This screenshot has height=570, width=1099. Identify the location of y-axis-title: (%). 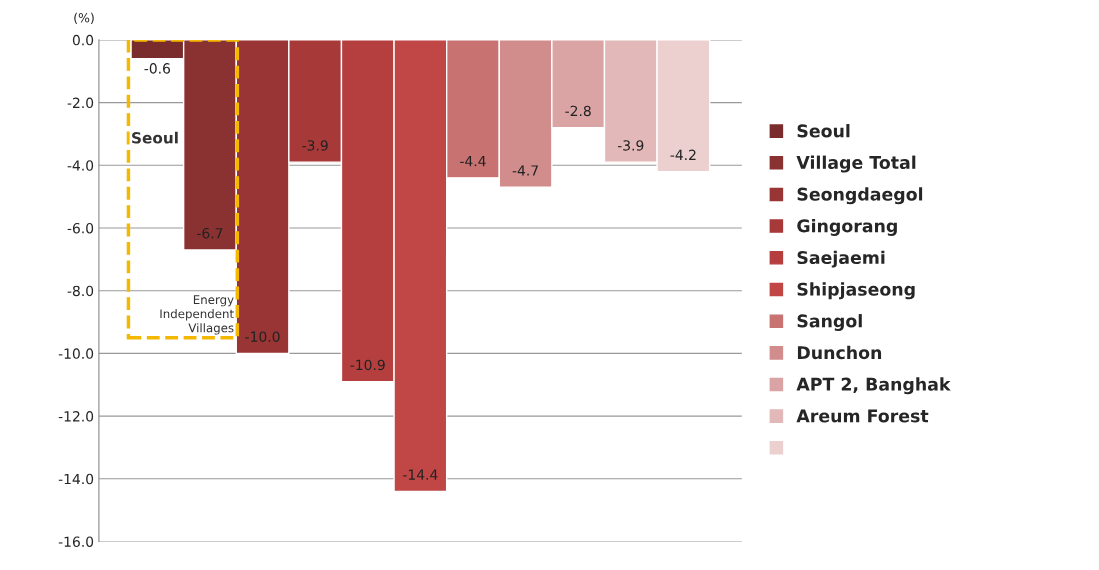
(84, 18).